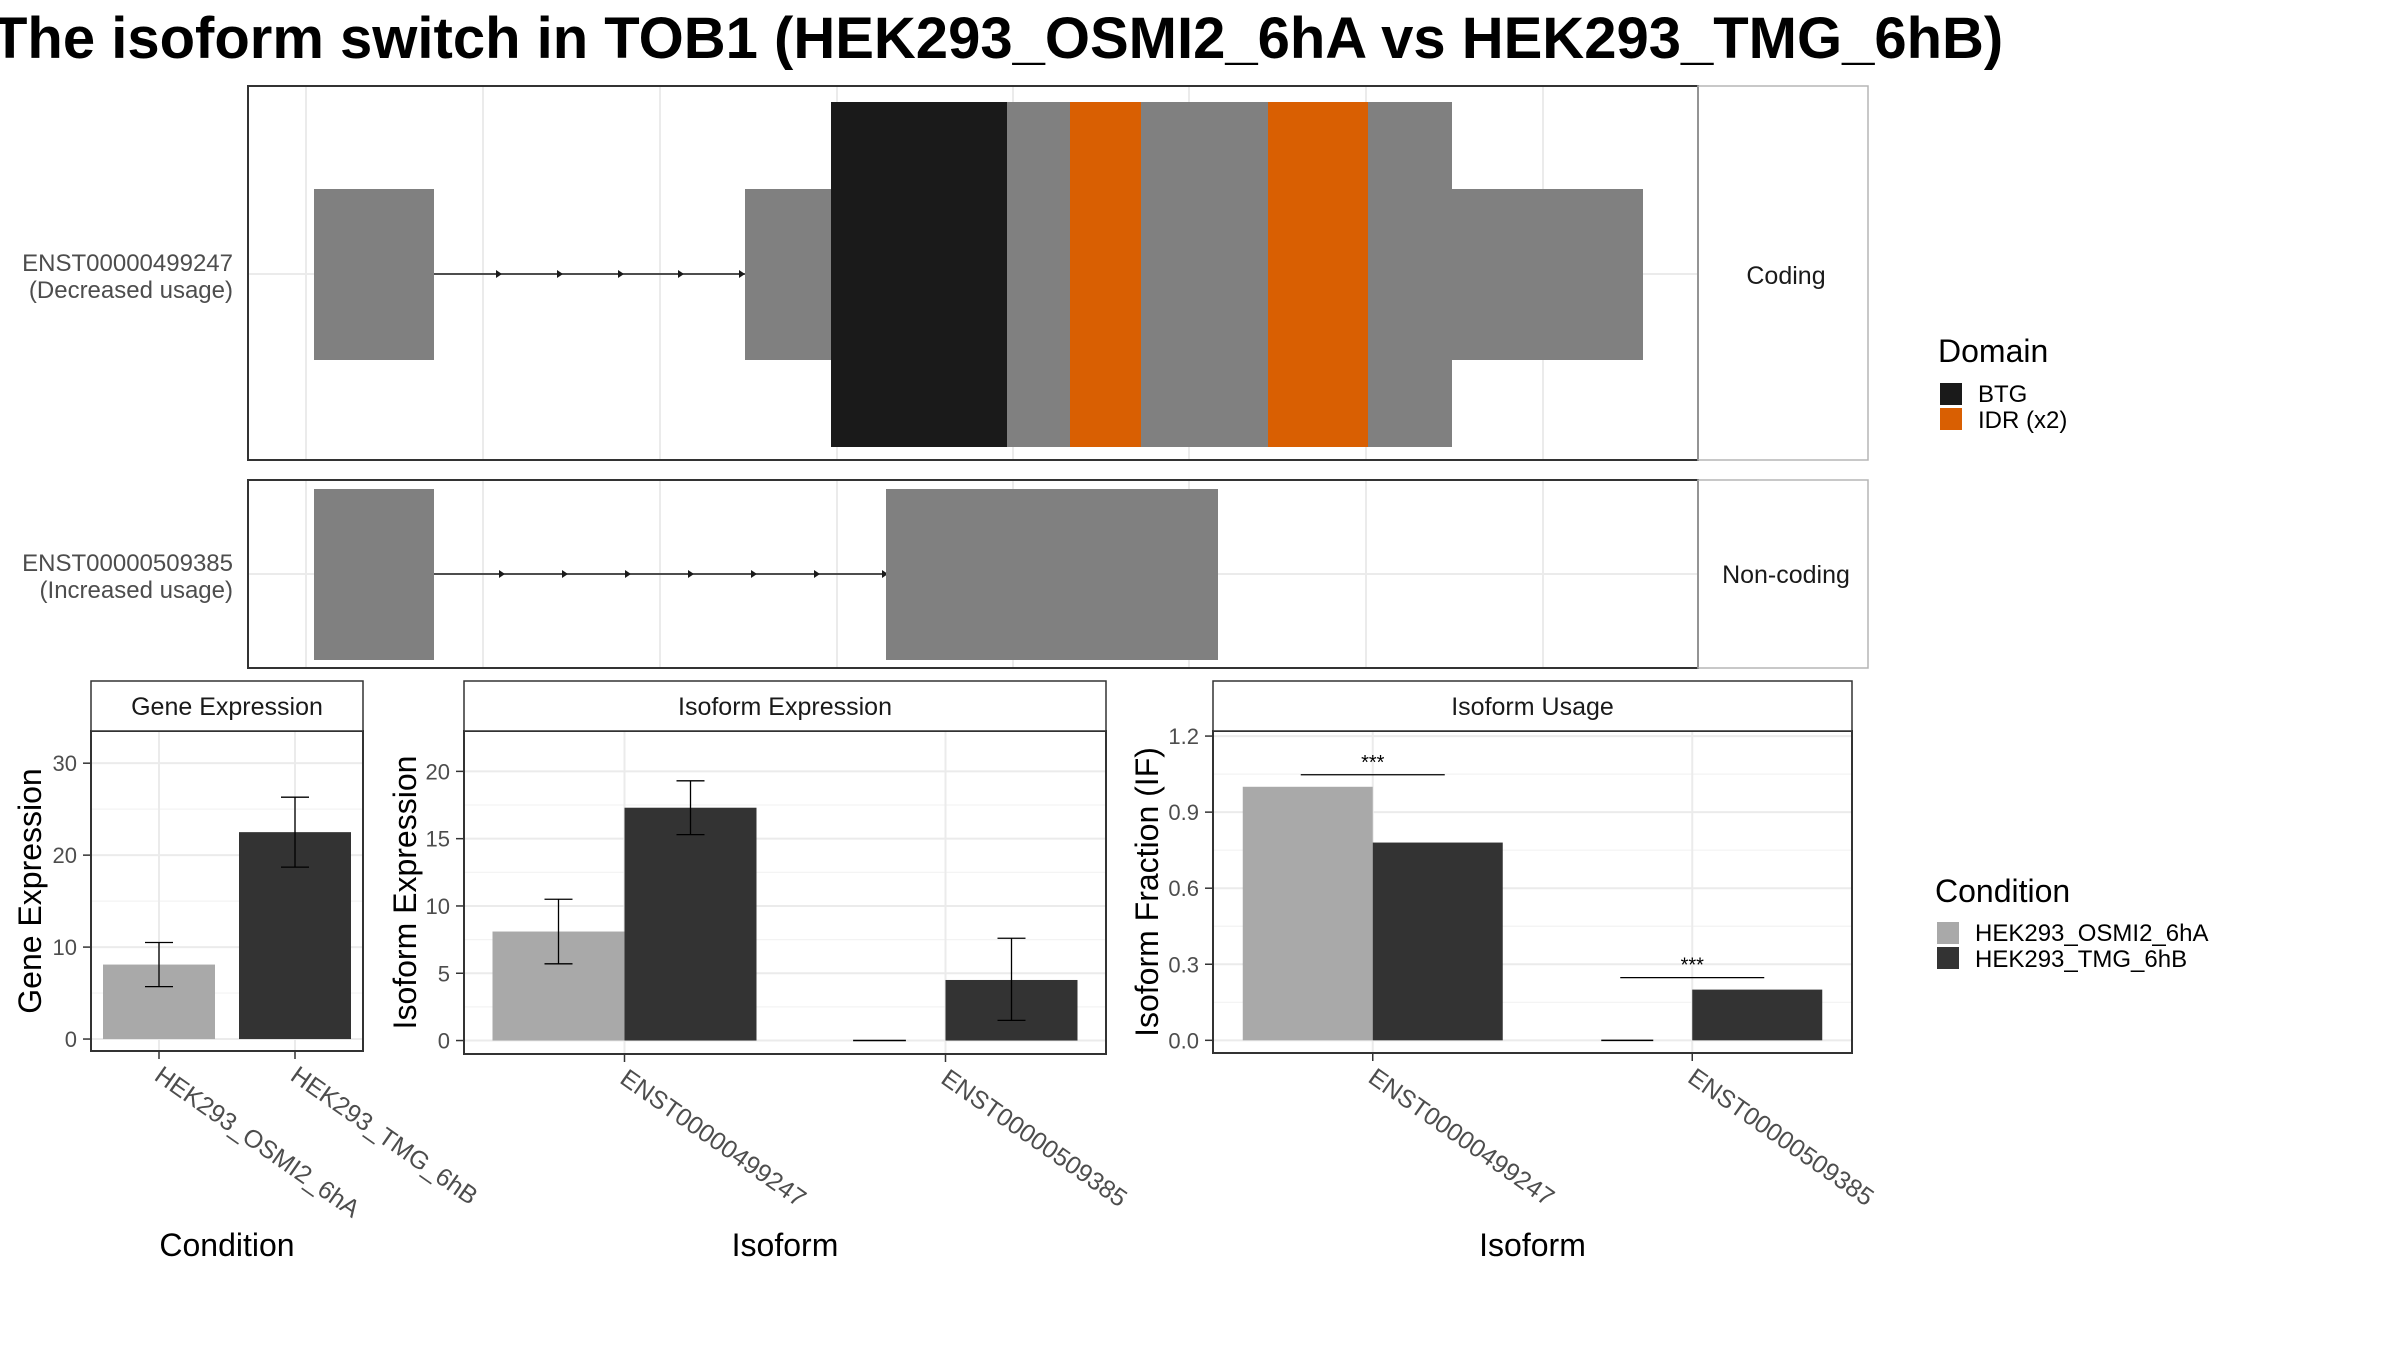 The width and height of the screenshot is (2400, 1350). Describe the element at coordinates (1993, 351) in the screenshot. I see `domain-legend-title: Domain` at that location.